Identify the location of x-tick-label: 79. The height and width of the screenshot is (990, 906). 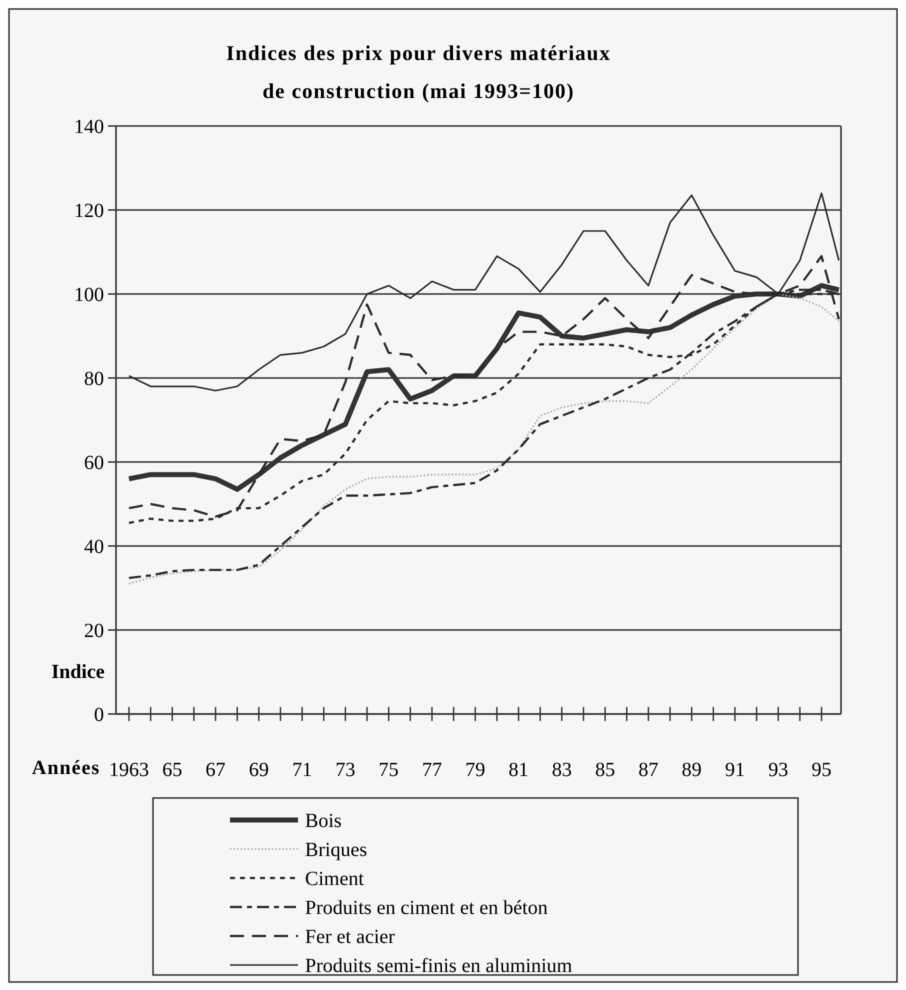
(475, 770).